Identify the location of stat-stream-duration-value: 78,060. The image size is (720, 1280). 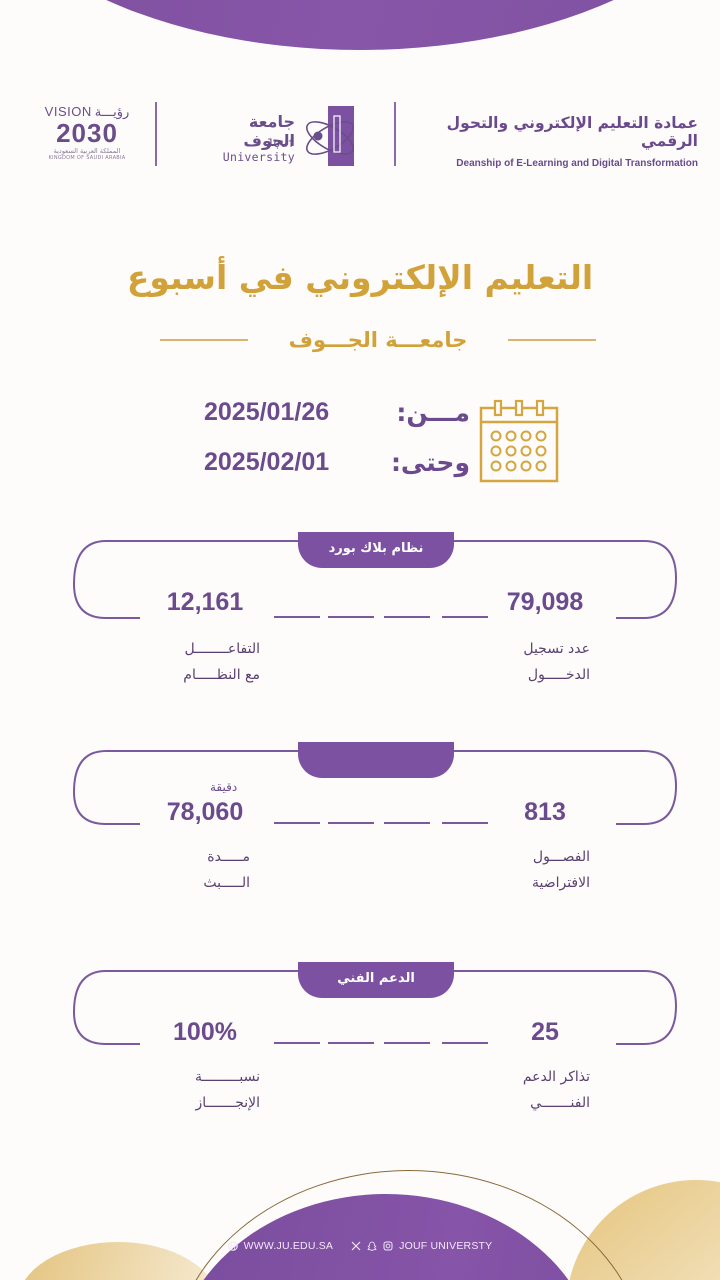
(205, 812).